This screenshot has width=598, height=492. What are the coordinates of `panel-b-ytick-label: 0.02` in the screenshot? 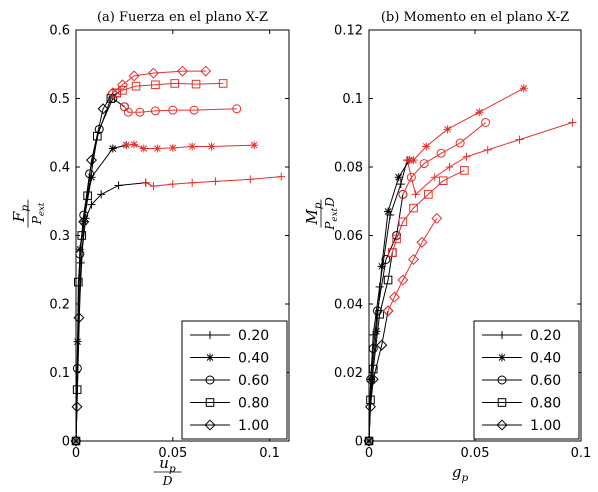 It's located at (348, 373).